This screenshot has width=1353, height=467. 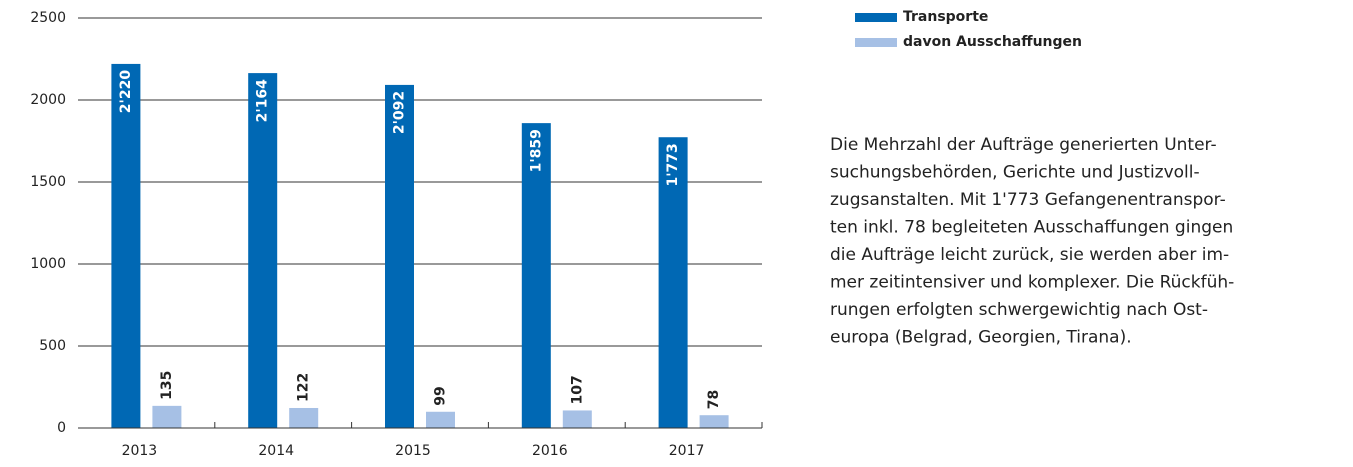 I want to click on value-label: 78, so click(x=714, y=399).